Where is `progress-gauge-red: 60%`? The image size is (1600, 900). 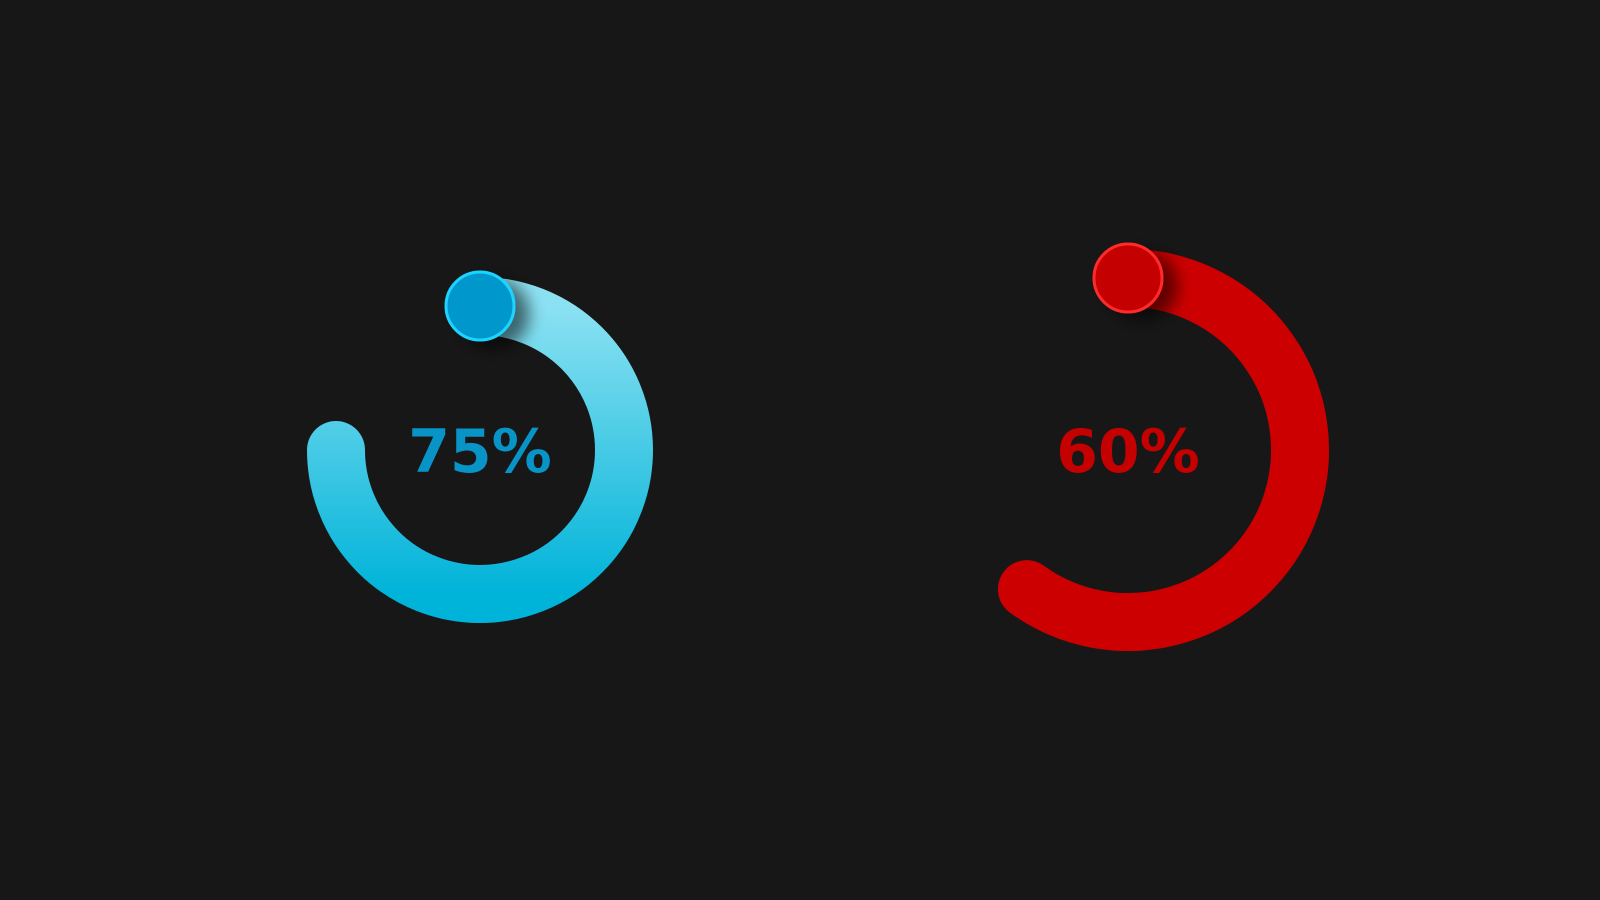 progress-gauge-red: 60% is located at coordinates (1163, 446).